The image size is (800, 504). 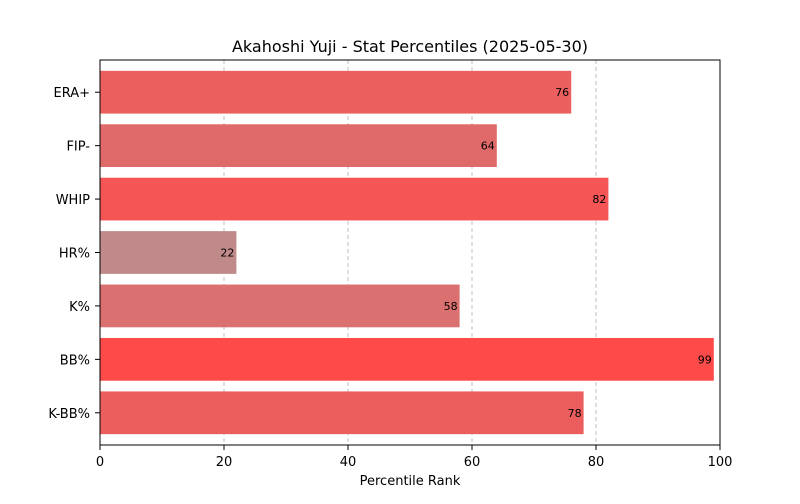 I want to click on bar-k-bb, so click(x=342, y=413).